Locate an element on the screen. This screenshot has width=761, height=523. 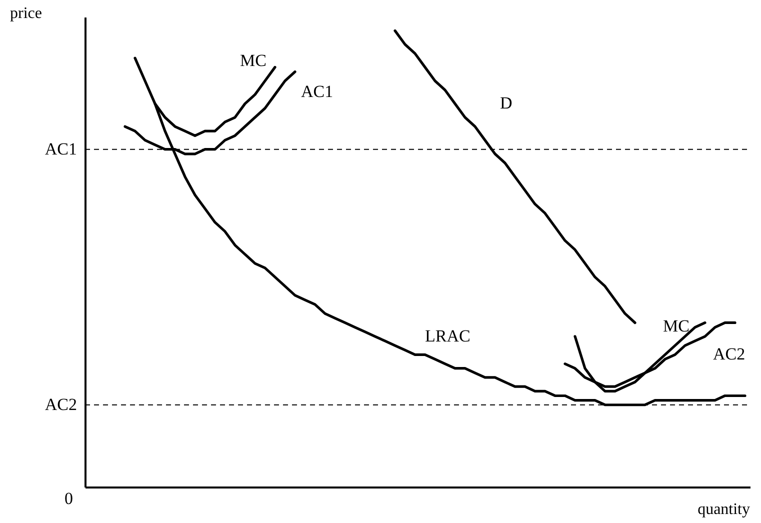
series-label: LRAC is located at coordinates (447, 336).